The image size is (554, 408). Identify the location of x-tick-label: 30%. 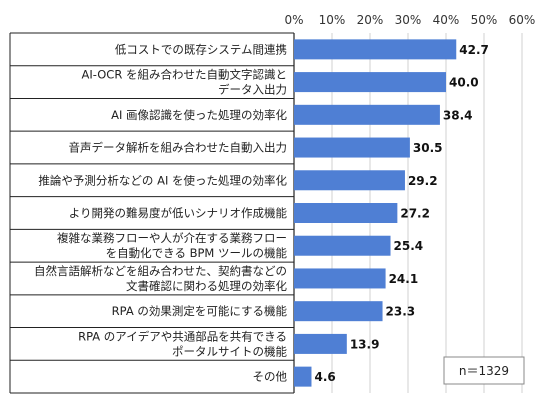
(408, 20).